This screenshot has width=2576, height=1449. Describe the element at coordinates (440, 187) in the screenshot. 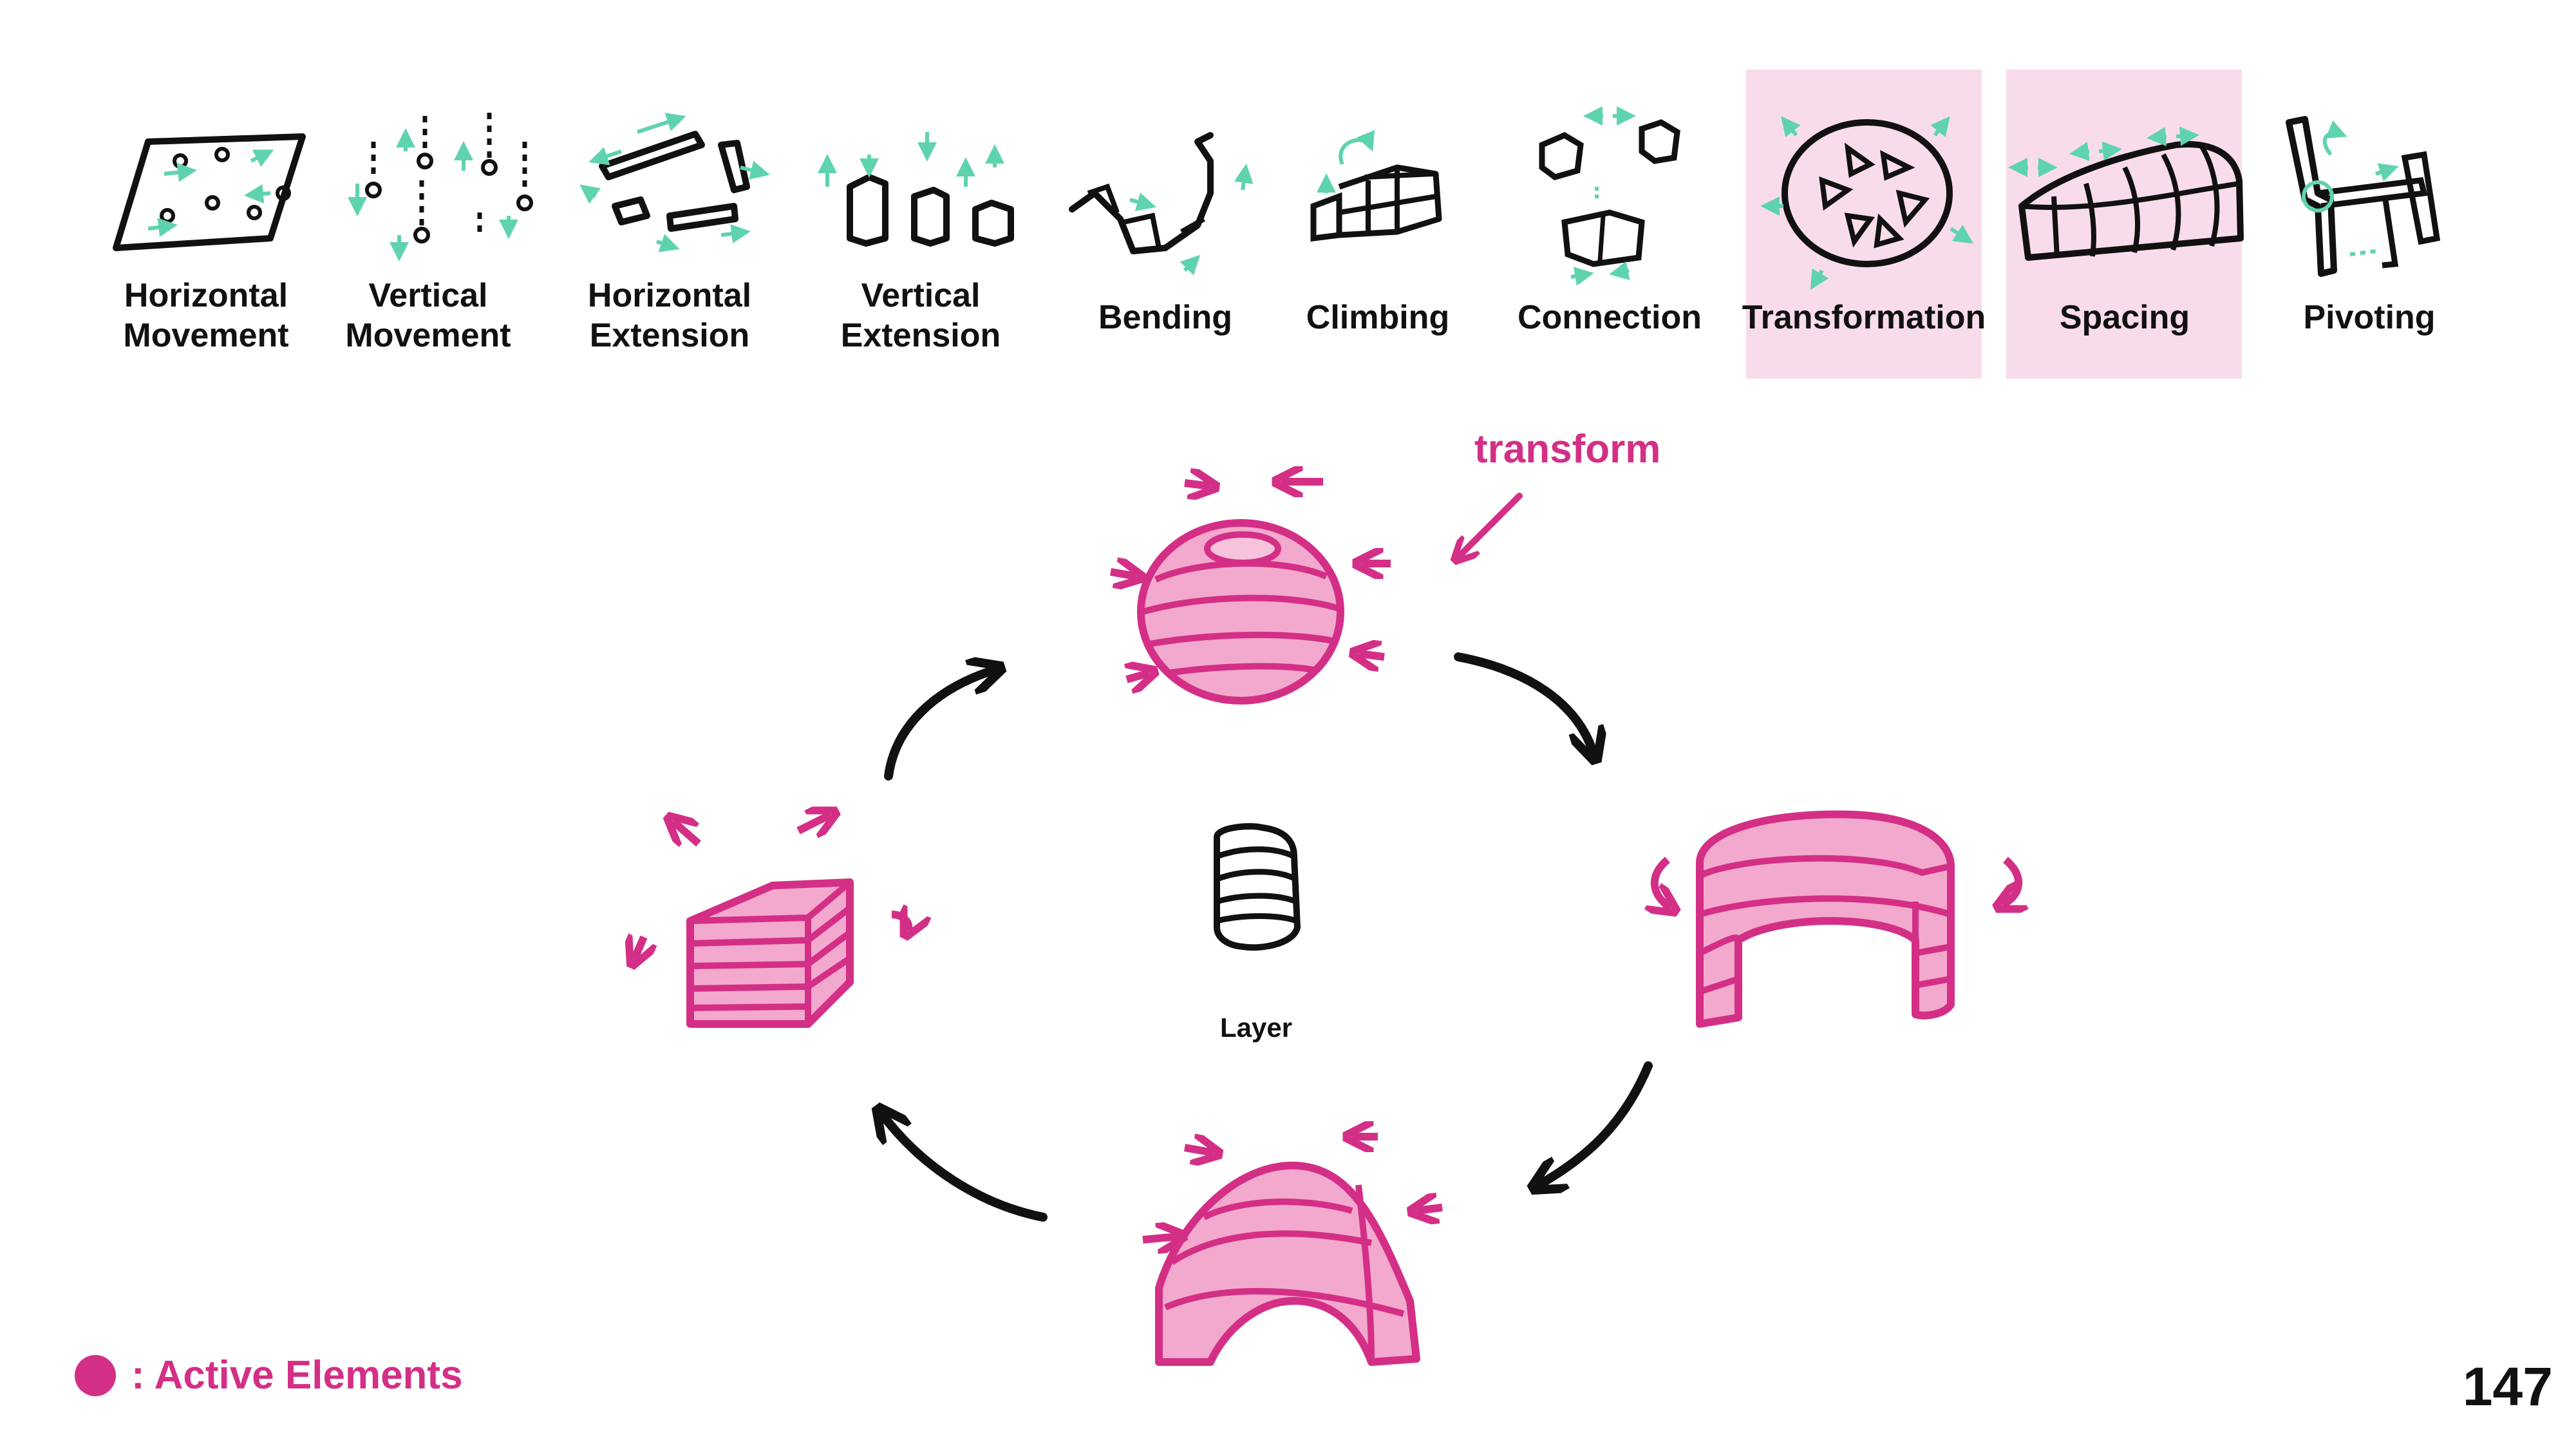

I see `vertical-movement-icon` at that location.